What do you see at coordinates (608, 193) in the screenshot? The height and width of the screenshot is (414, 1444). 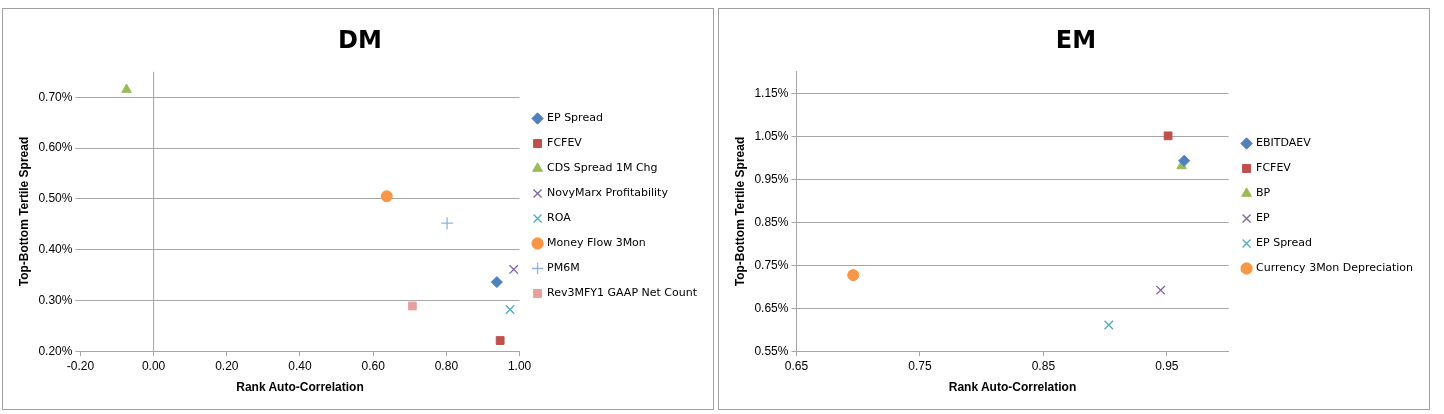 I see `legend-label: NovyMarx Profitability` at bounding box center [608, 193].